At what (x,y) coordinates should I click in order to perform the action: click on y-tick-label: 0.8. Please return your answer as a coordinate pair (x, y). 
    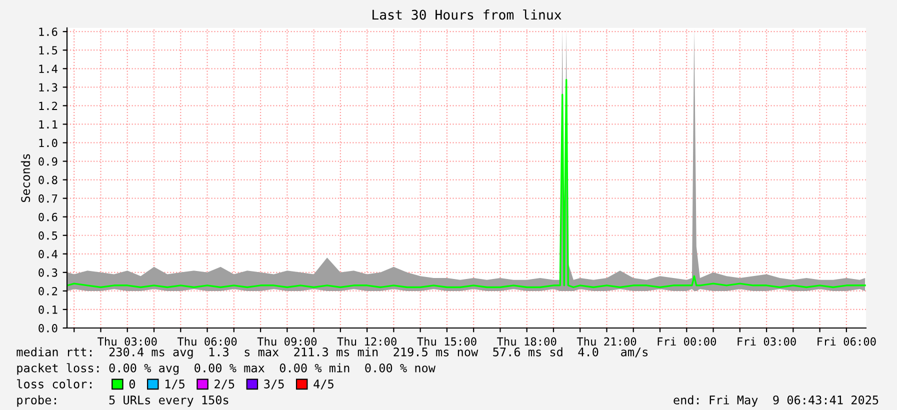
    Looking at the image, I should click on (48, 180).